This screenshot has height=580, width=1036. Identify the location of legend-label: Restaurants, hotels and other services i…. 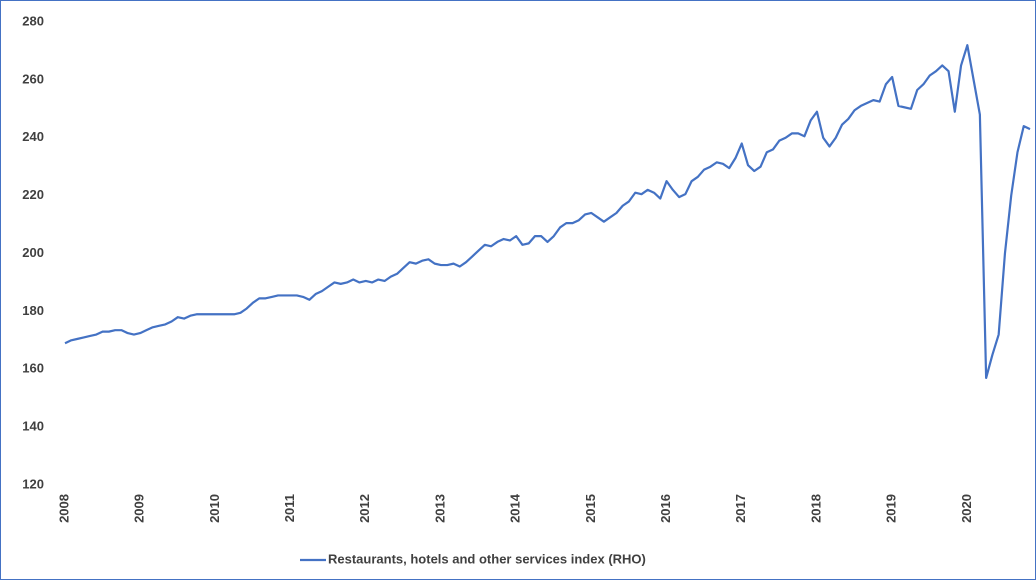
(487, 558).